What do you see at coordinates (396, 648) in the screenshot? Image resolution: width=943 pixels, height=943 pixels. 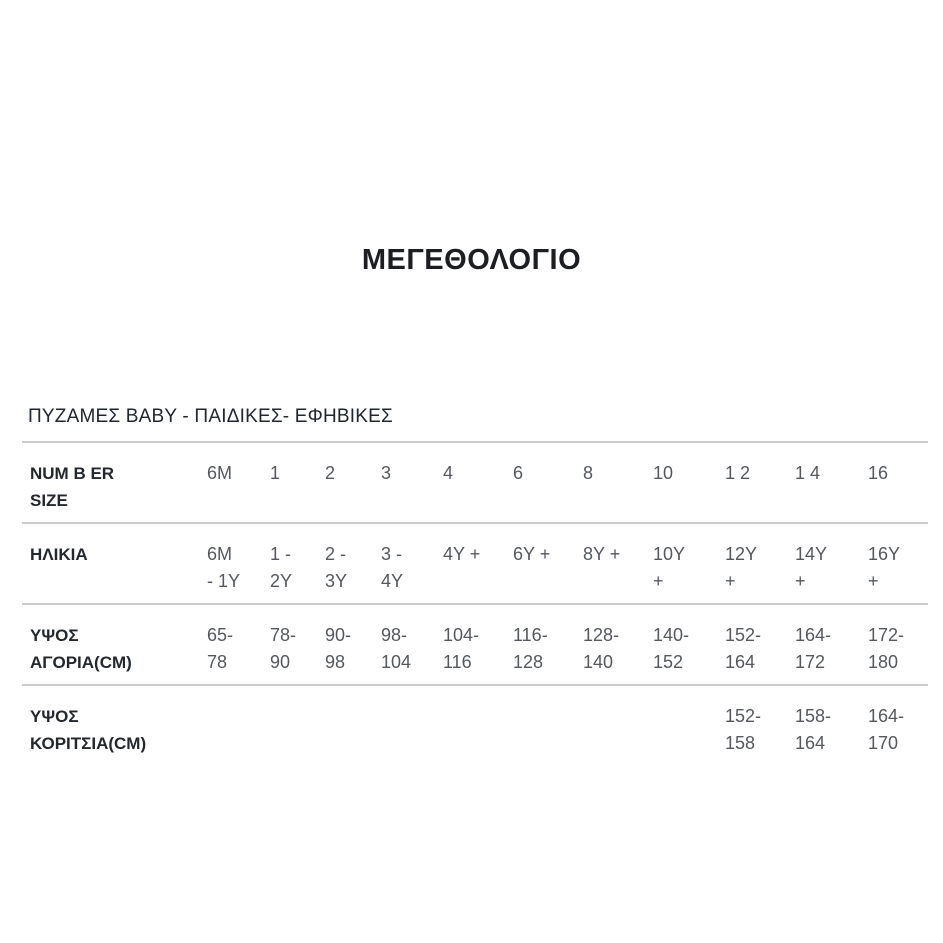 I see `table-cell: 98- 104` at bounding box center [396, 648].